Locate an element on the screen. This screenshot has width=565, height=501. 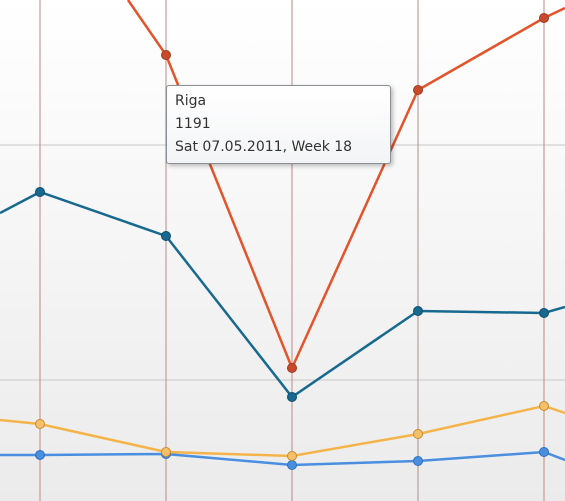
point-highlighted is located at coordinates (292, 368).